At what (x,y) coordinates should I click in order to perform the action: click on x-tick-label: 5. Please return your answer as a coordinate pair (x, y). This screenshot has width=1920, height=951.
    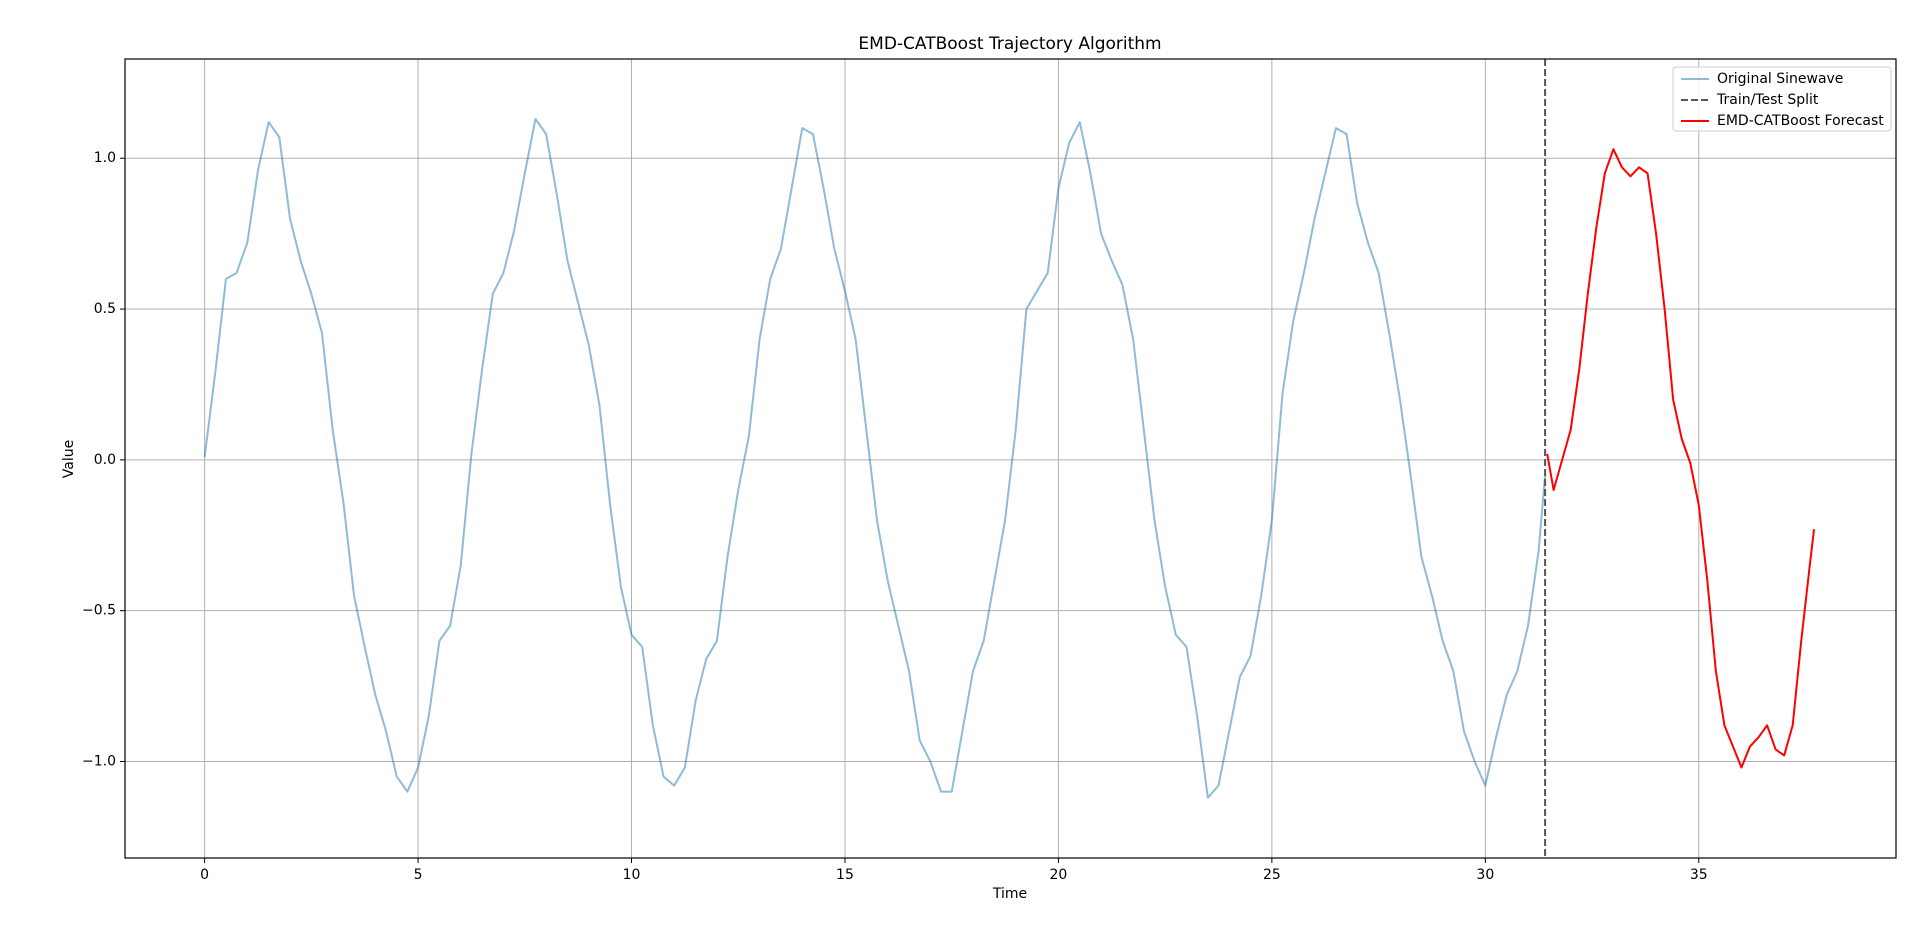
    Looking at the image, I should click on (418, 875).